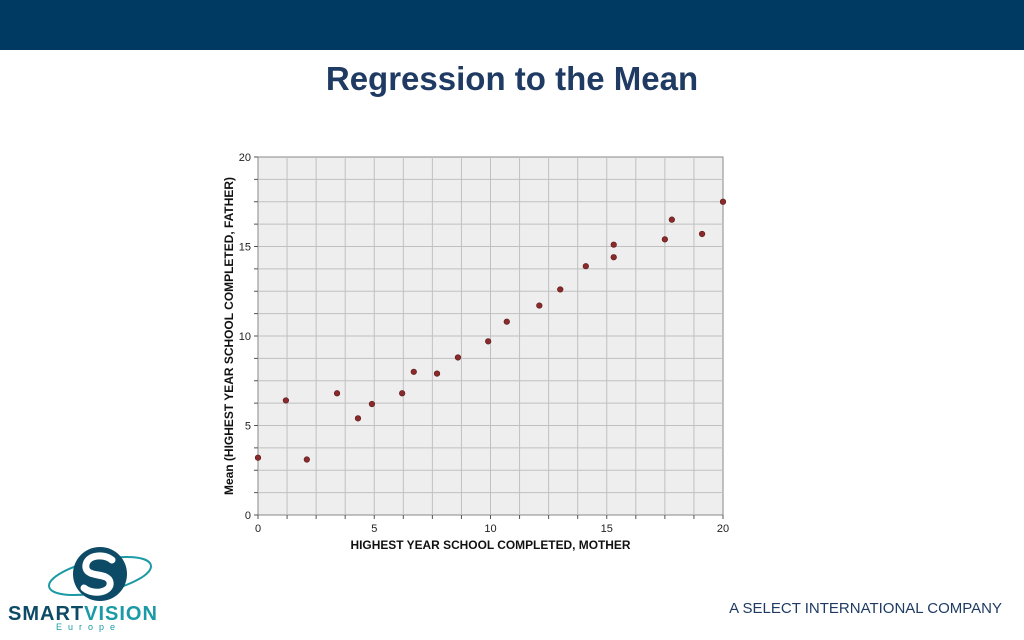  What do you see at coordinates (512, 78) in the screenshot?
I see `slide-title: Regression to the Mean` at bounding box center [512, 78].